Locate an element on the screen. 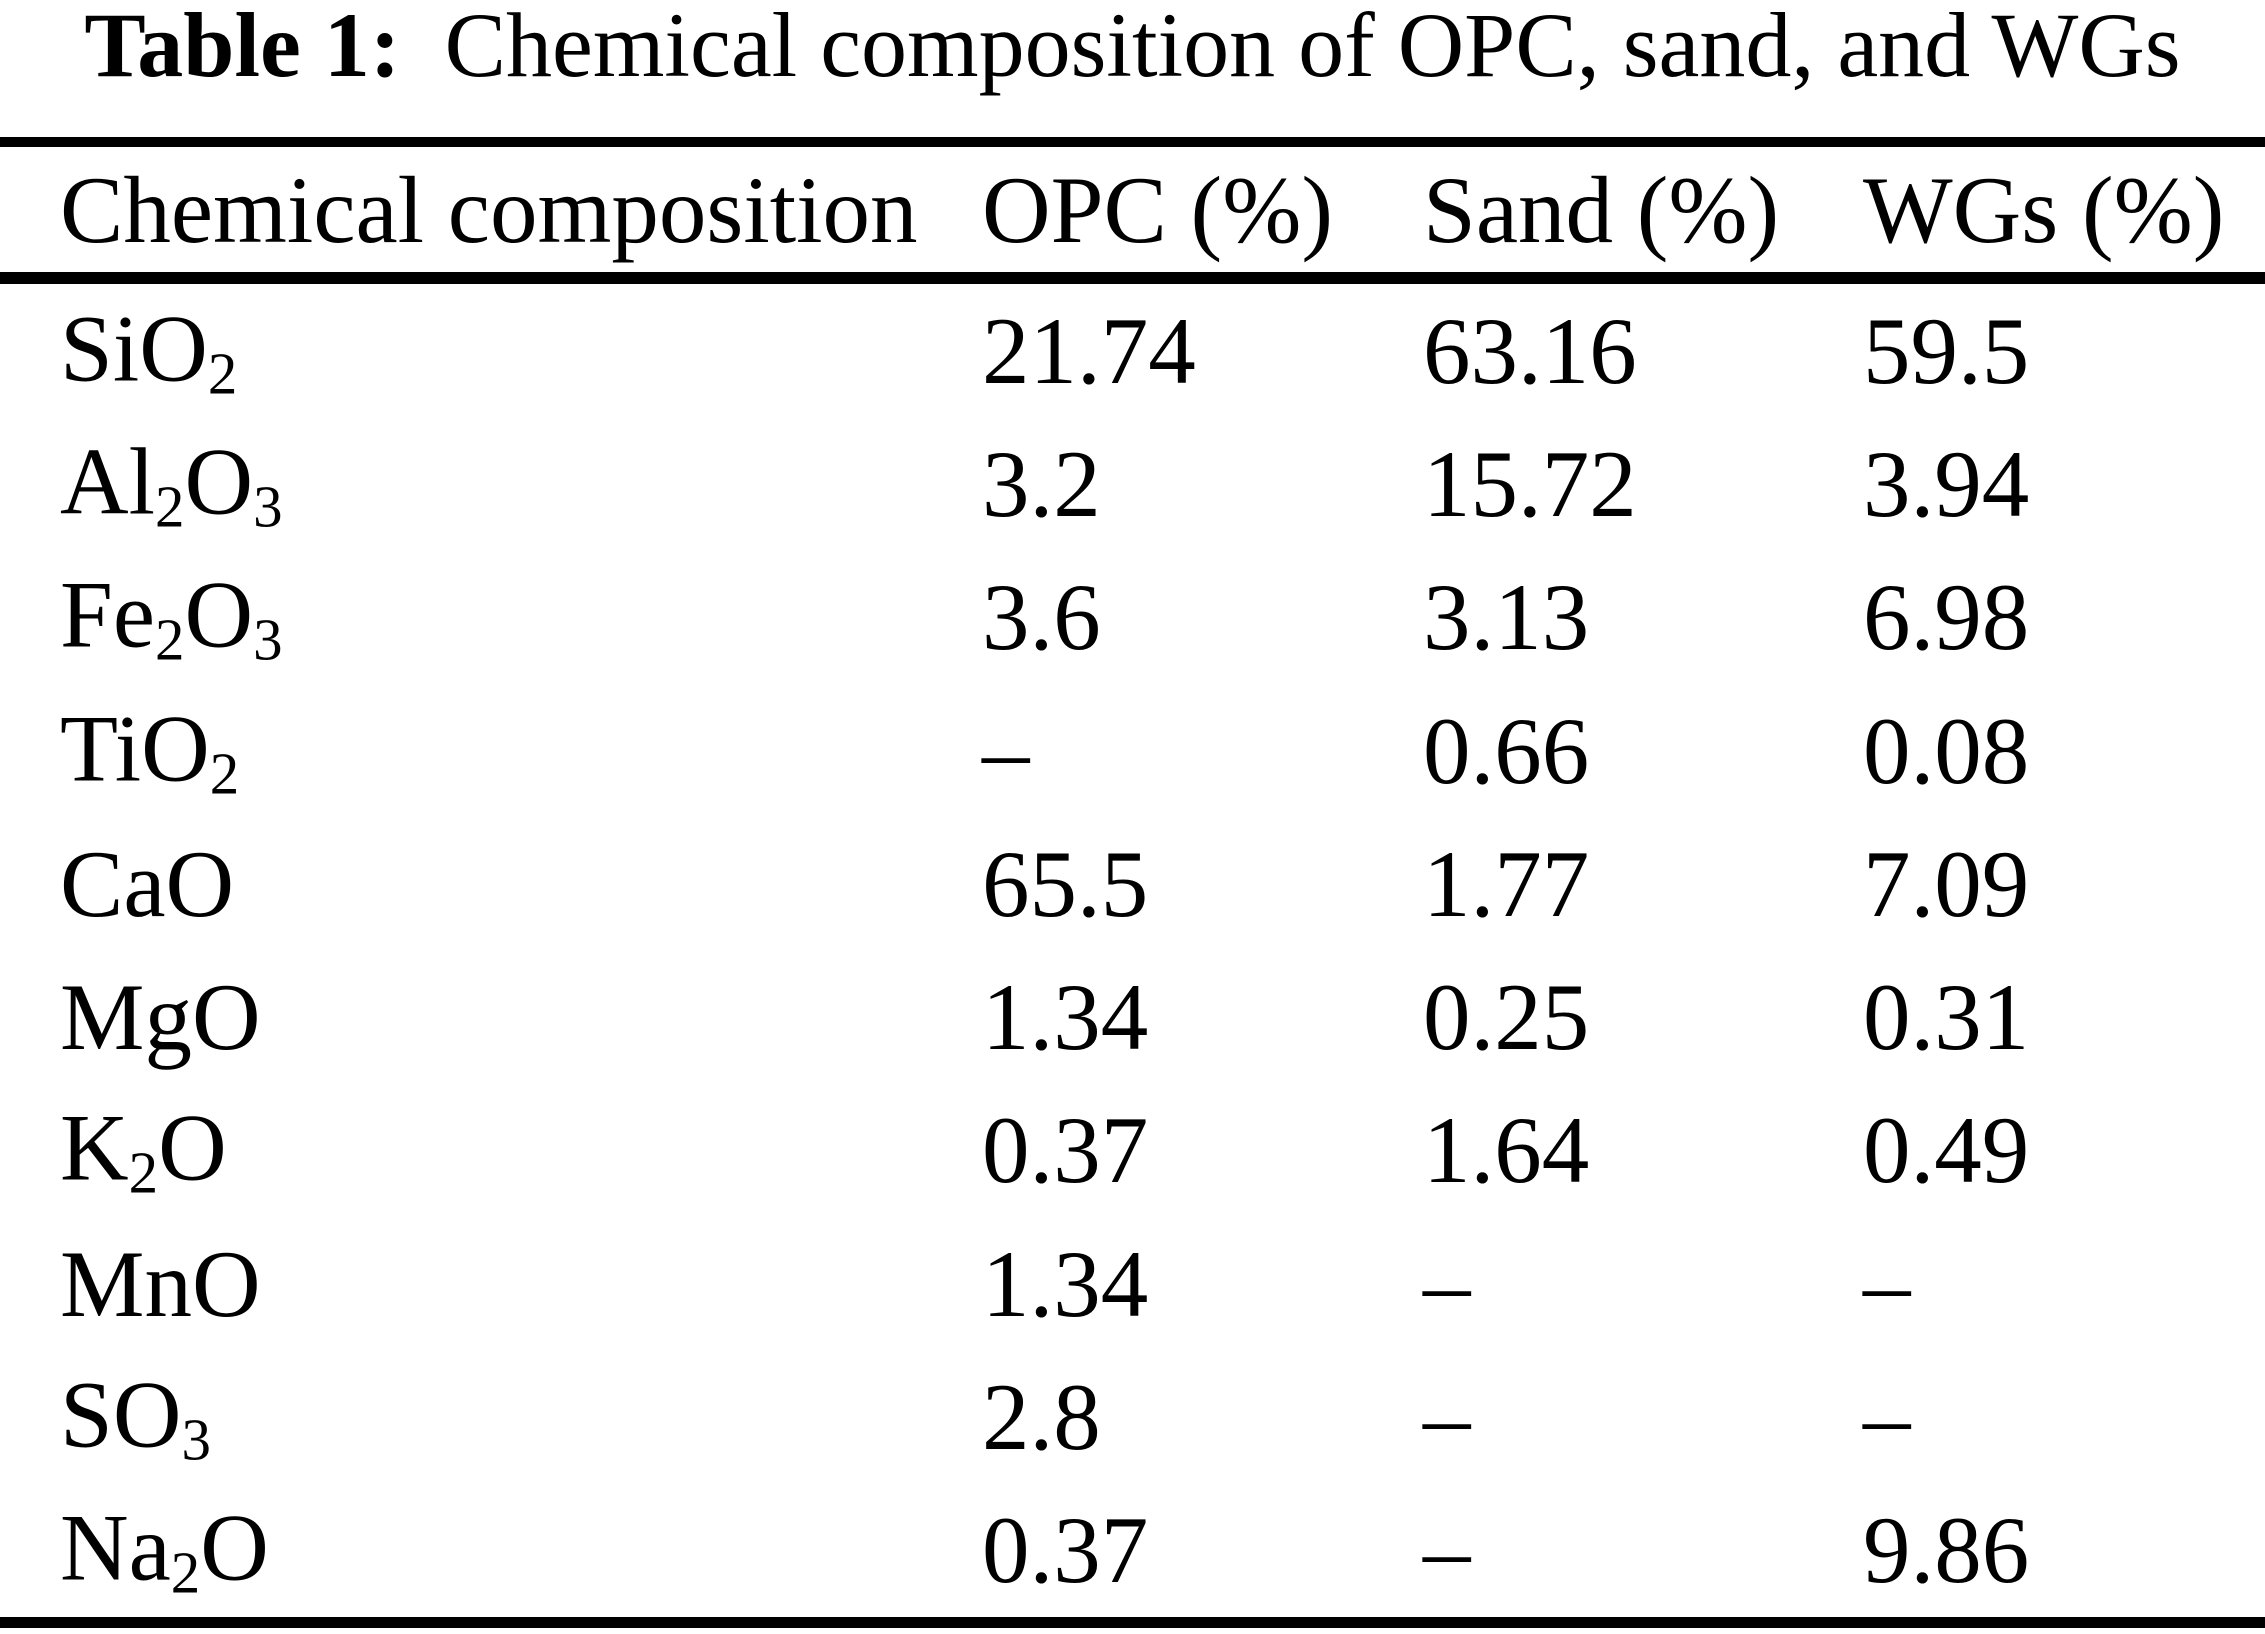 This screenshot has height=1634, width=2265. chemical-formula: SiO2 is located at coordinates (148, 350).